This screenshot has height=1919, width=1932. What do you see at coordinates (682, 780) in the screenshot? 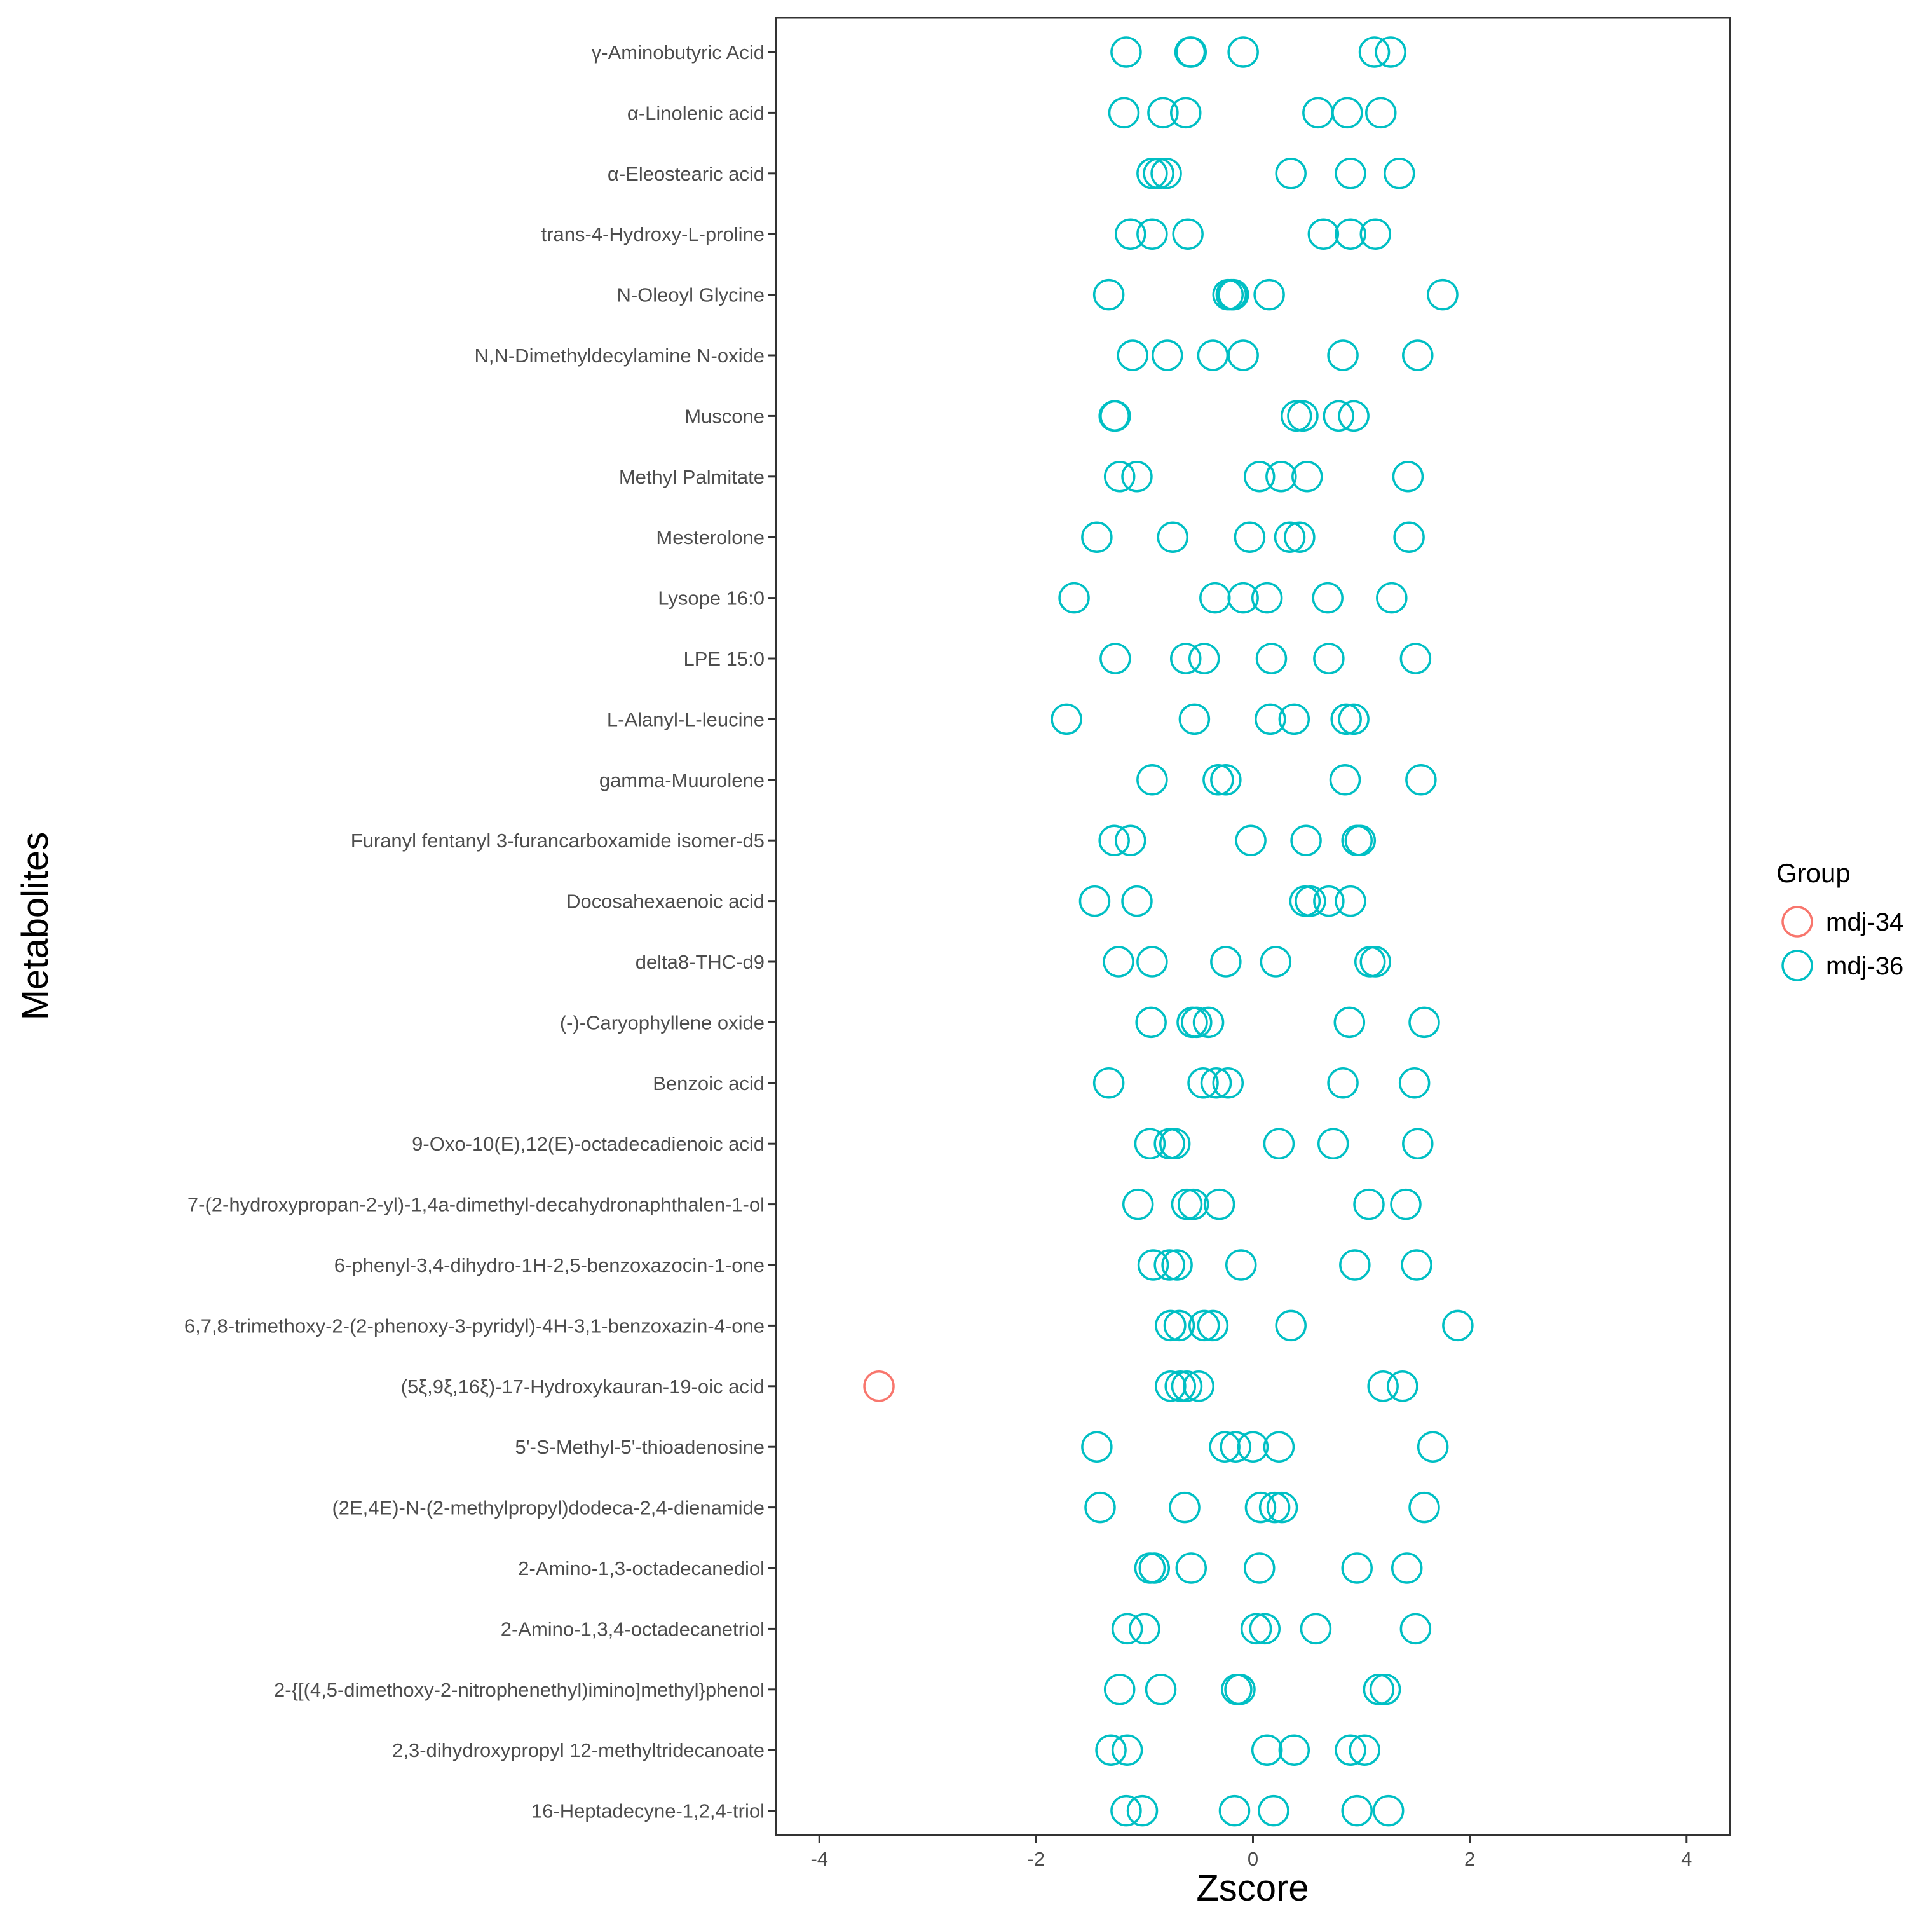
I see `y-tick-label: gamma-Muurolene` at bounding box center [682, 780].